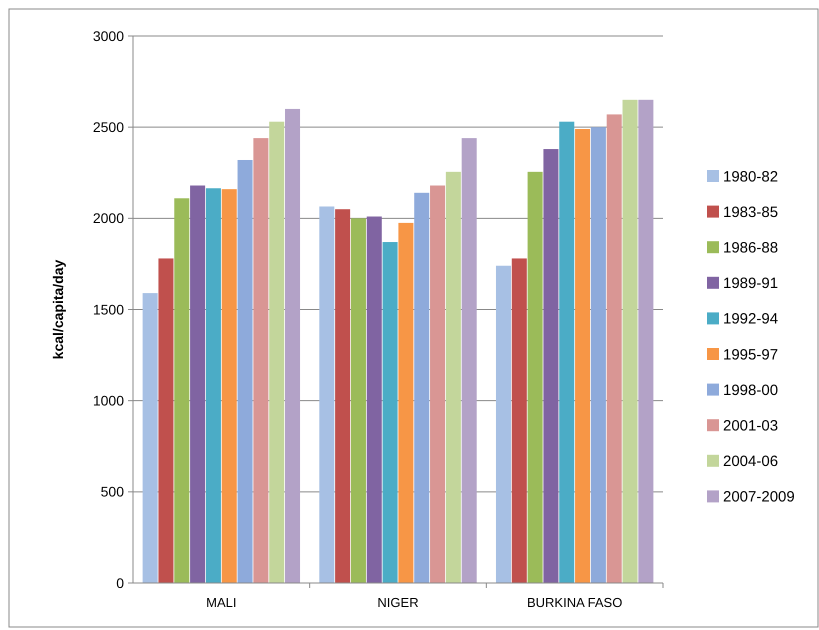 Image resolution: width=819 pixels, height=630 pixels. Describe the element at coordinates (398, 602) in the screenshot. I see `x-tick-label: NIGER` at that location.